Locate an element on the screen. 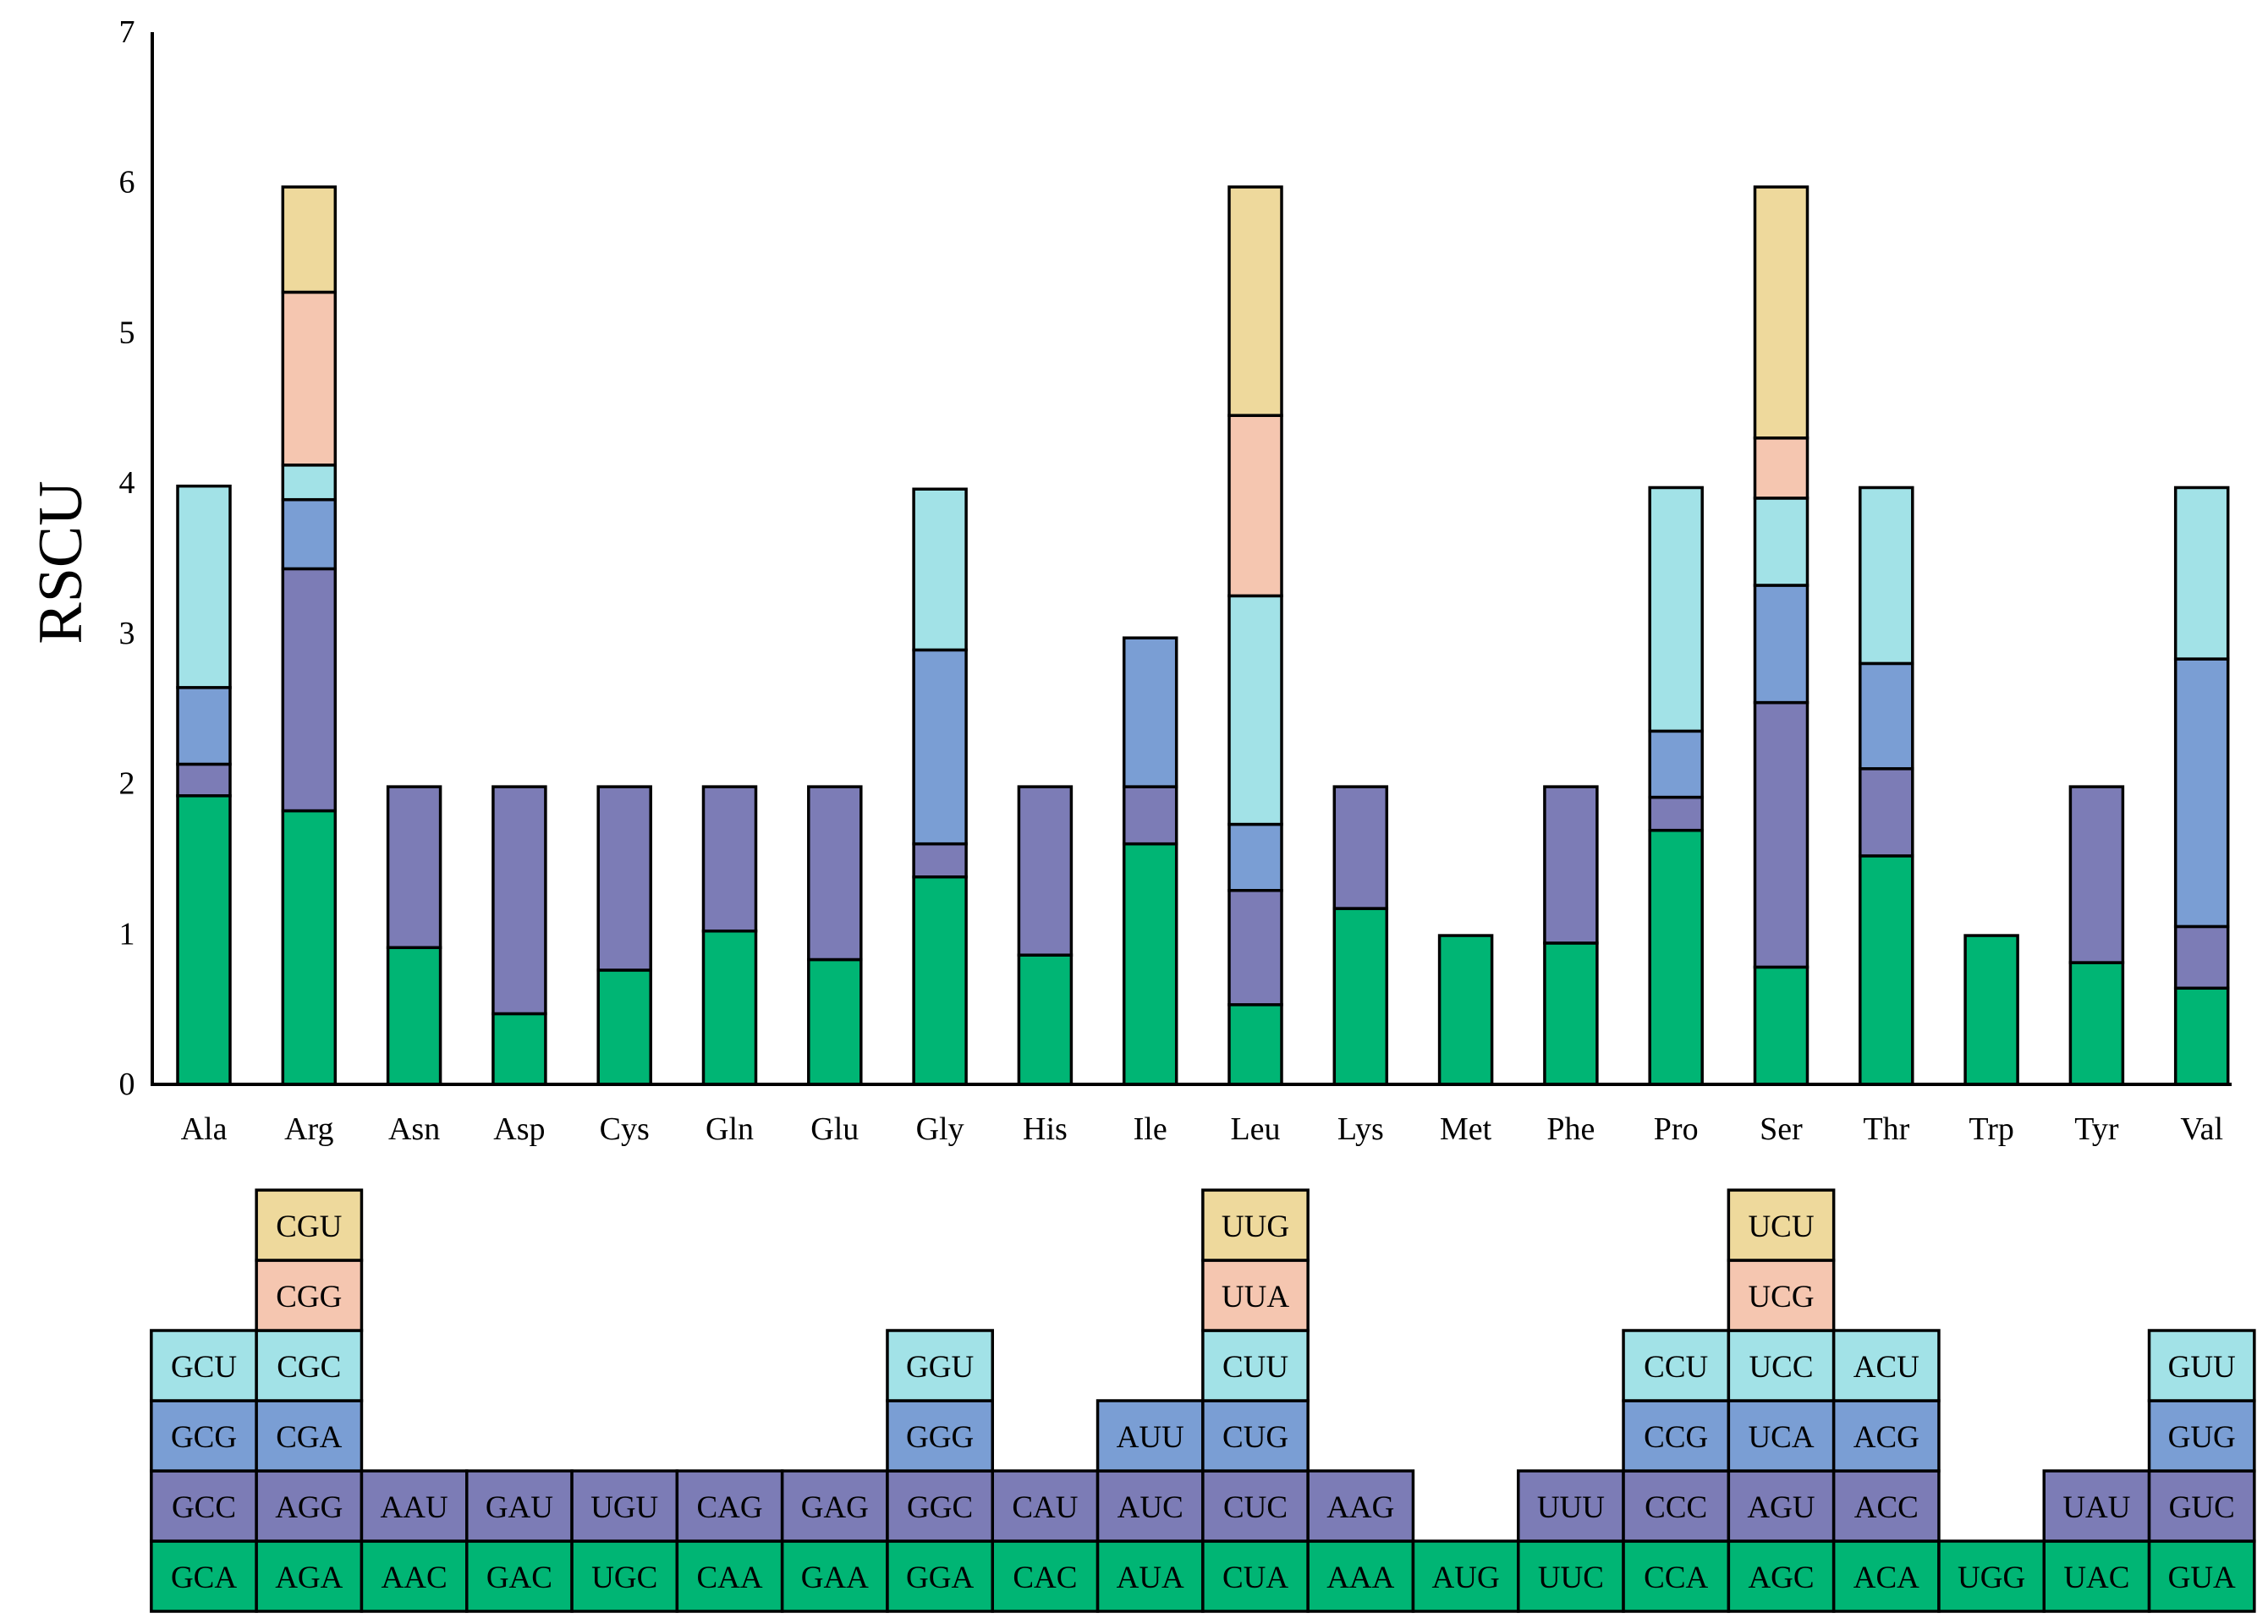 Image resolution: width=2268 pixels, height=1624 pixels. legend-cell-label: CAU is located at coordinates (1045, 1508).